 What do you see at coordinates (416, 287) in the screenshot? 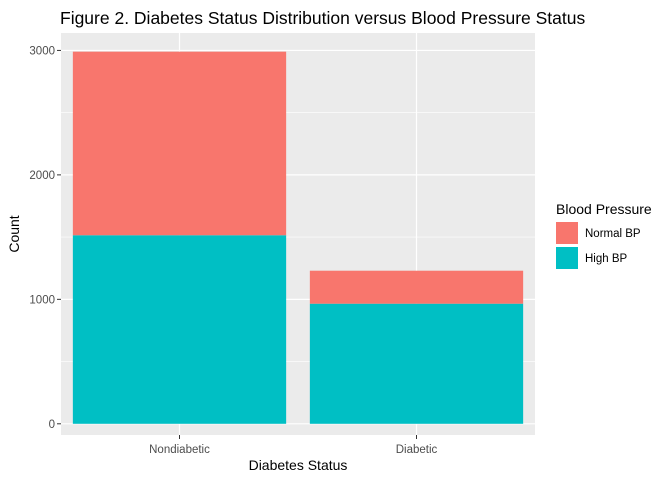
I see `bar-normal-bp-diabetic` at bounding box center [416, 287].